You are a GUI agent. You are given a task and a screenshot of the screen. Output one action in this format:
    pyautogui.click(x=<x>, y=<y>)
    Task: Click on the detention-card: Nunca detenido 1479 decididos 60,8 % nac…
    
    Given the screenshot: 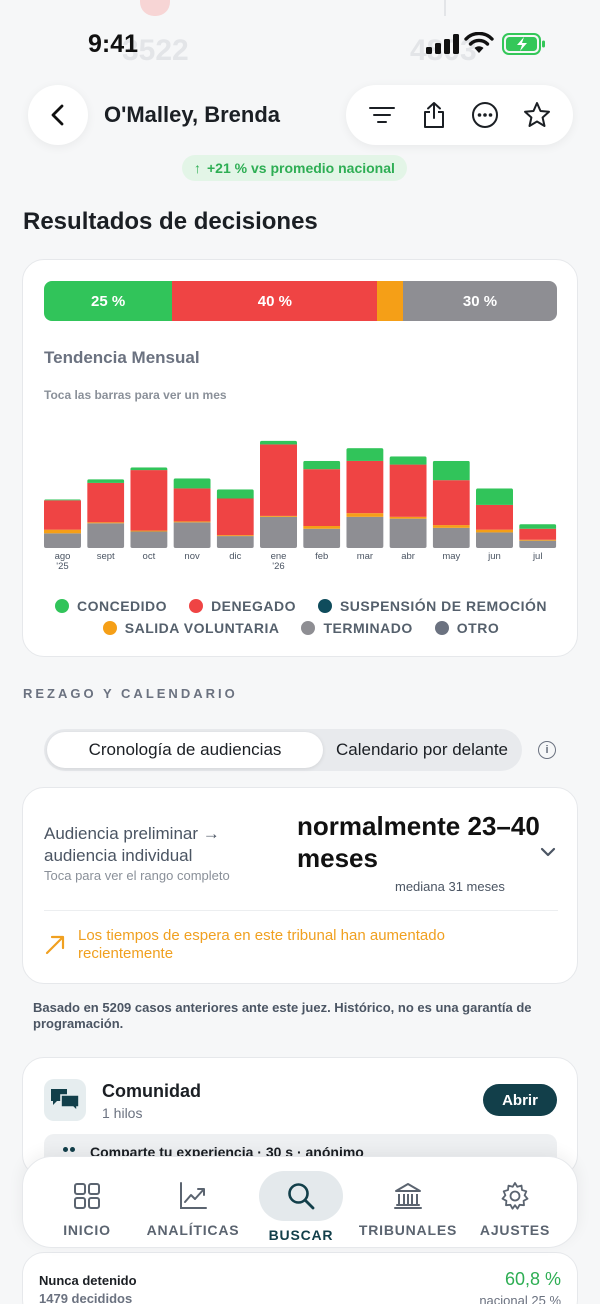 What is the action you would take?
    pyautogui.click(x=300, y=1278)
    